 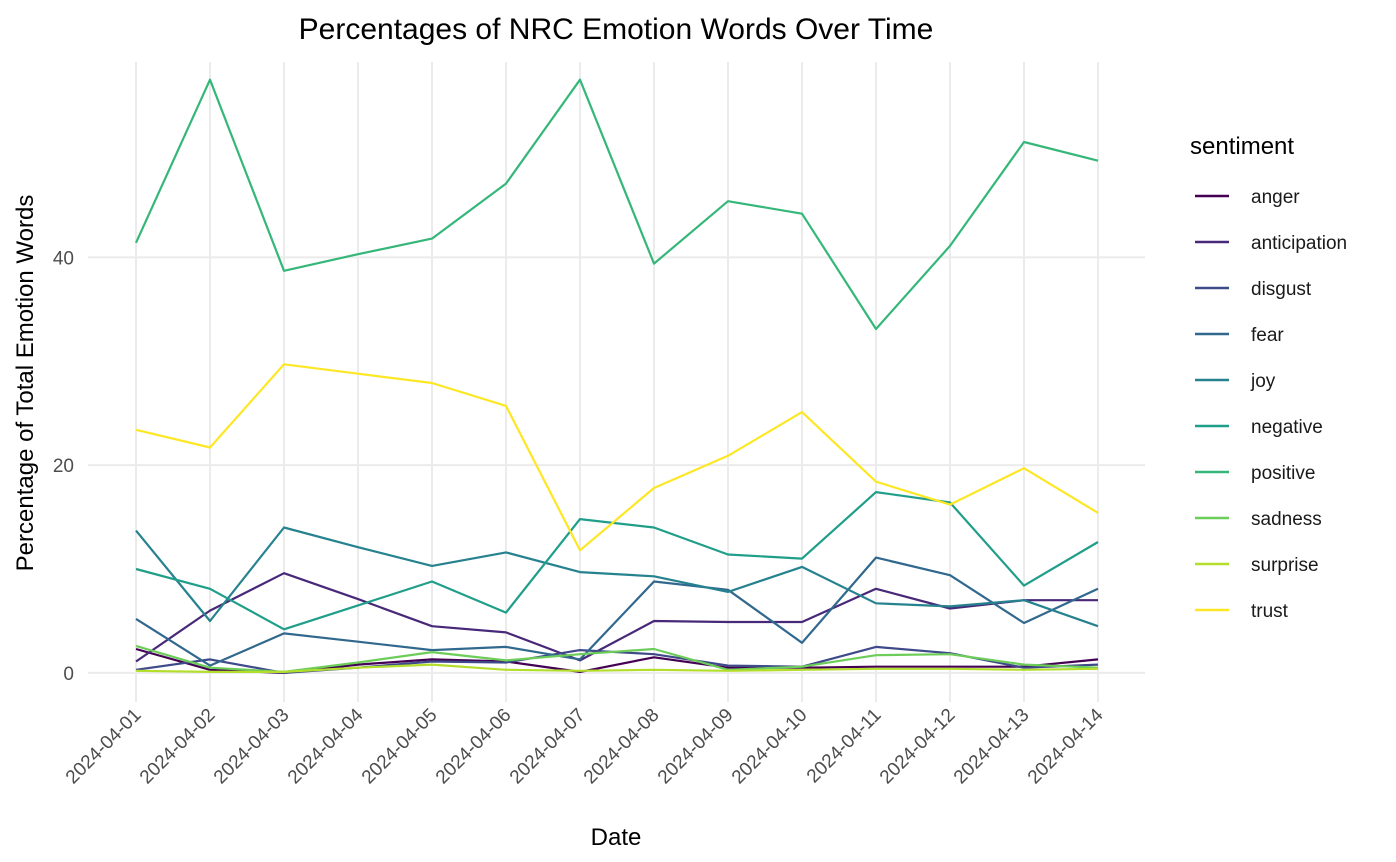 What do you see at coordinates (1242, 611) in the screenshot?
I see `legend-item-trust: trust` at bounding box center [1242, 611].